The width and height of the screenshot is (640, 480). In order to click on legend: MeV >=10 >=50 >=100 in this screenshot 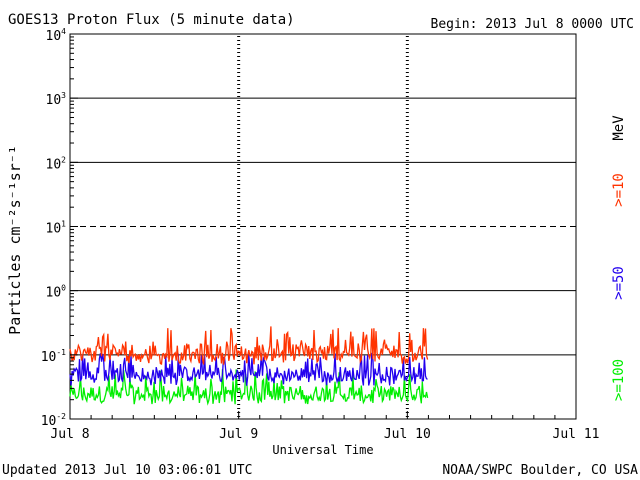, I will do `click(619, 258)`.